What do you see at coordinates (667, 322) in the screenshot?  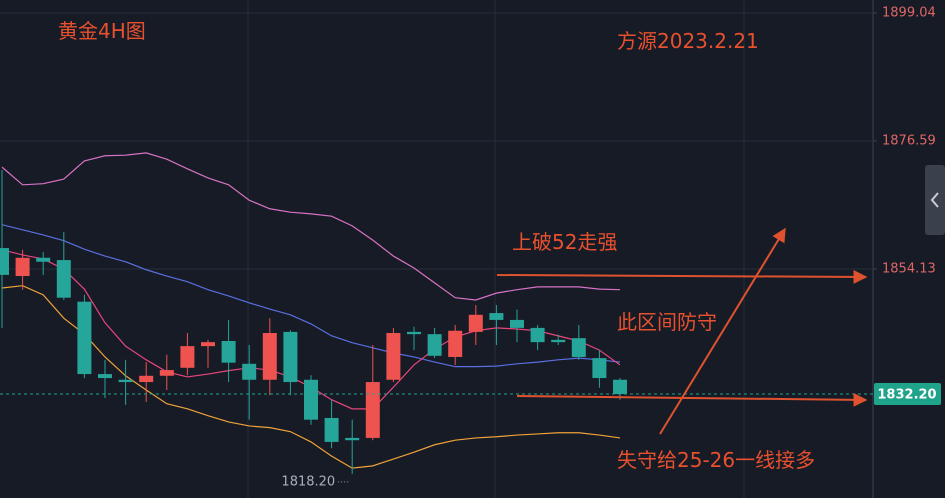 I see `annotation: 此区间防守` at bounding box center [667, 322].